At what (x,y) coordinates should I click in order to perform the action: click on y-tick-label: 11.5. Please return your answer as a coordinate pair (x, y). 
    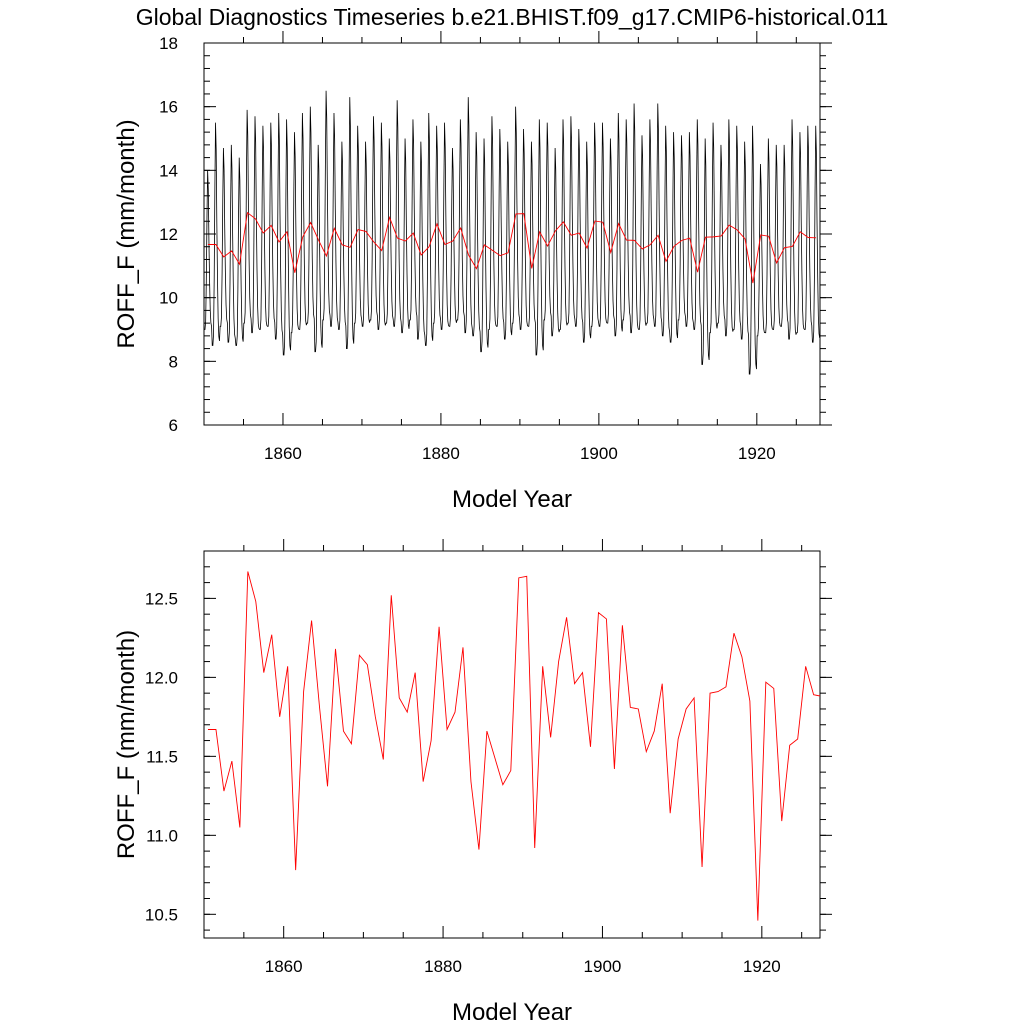
    Looking at the image, I should click on (162, 756).